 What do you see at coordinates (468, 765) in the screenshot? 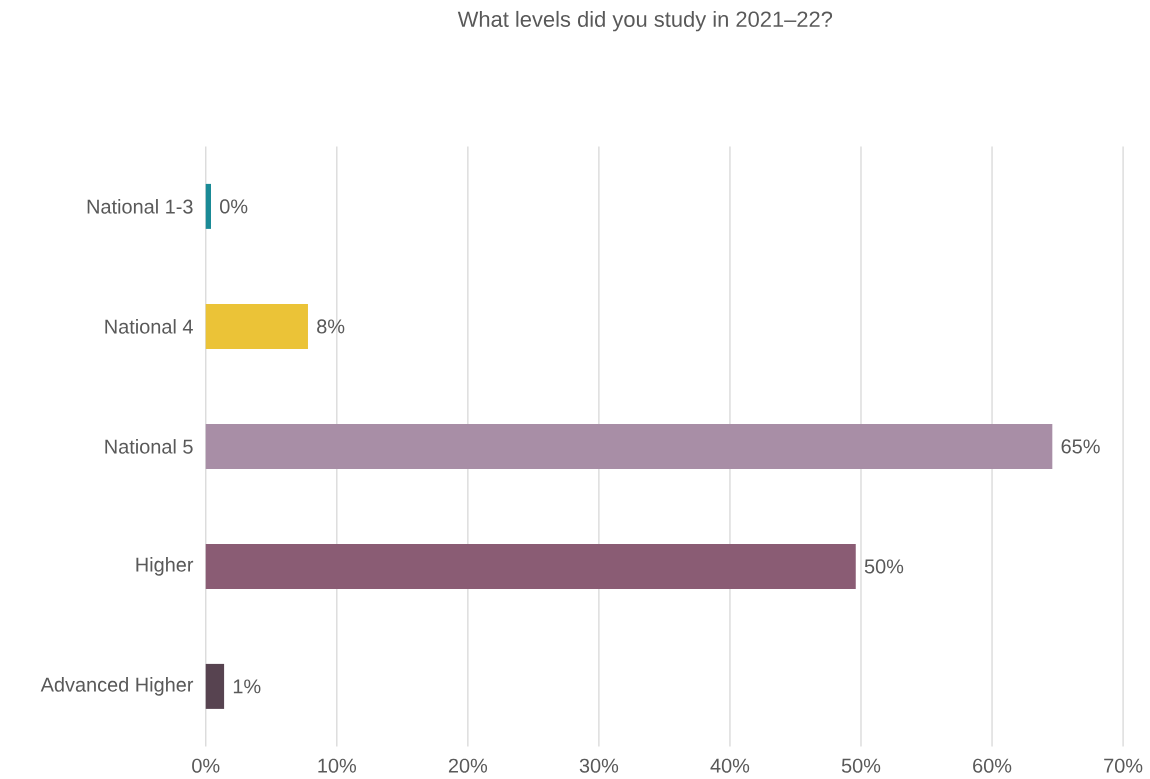
I see `x-tick-label: 20%` at bounding box center [468, 765].